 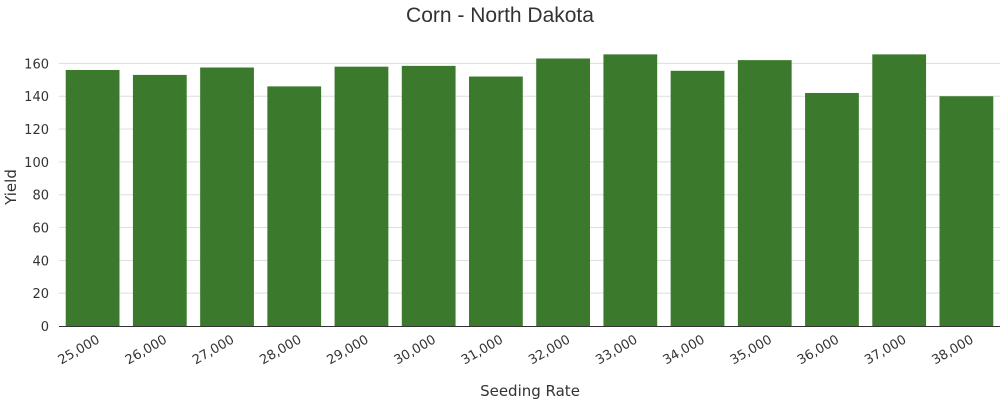 I want to click on x-tick-label: 34,000, so click(x=684, y=350).